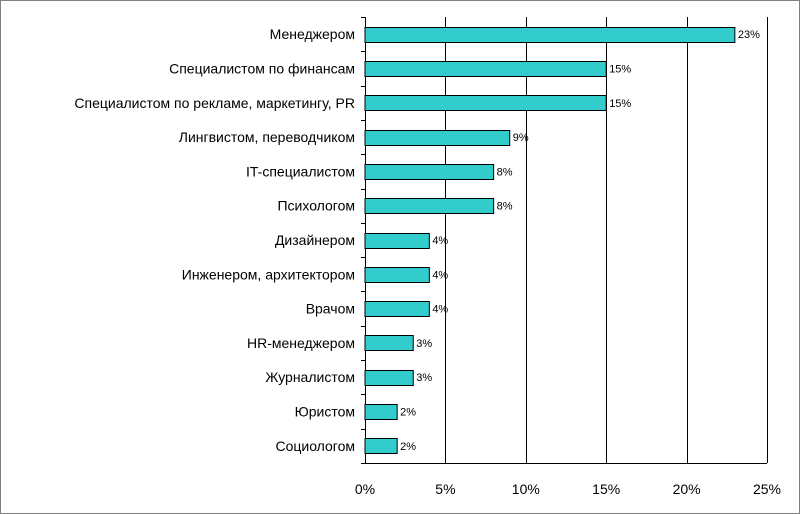 Image resolution: width=800 pixels, height=514 pixels. Describe the element at coordinates (325, 412) in the screenshot. I see `category-label: Юристом` at that location.